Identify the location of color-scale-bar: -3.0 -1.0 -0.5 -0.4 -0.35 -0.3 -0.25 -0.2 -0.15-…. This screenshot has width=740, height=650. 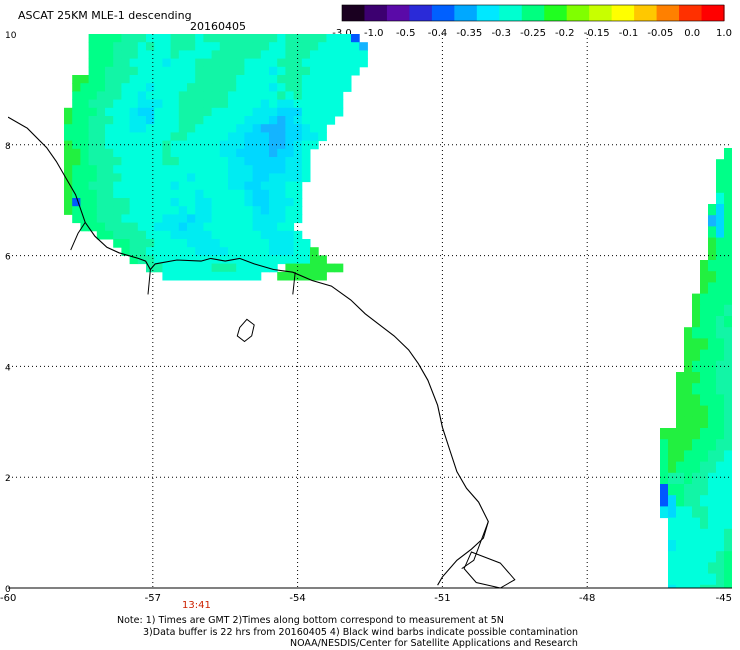
(532, 21).